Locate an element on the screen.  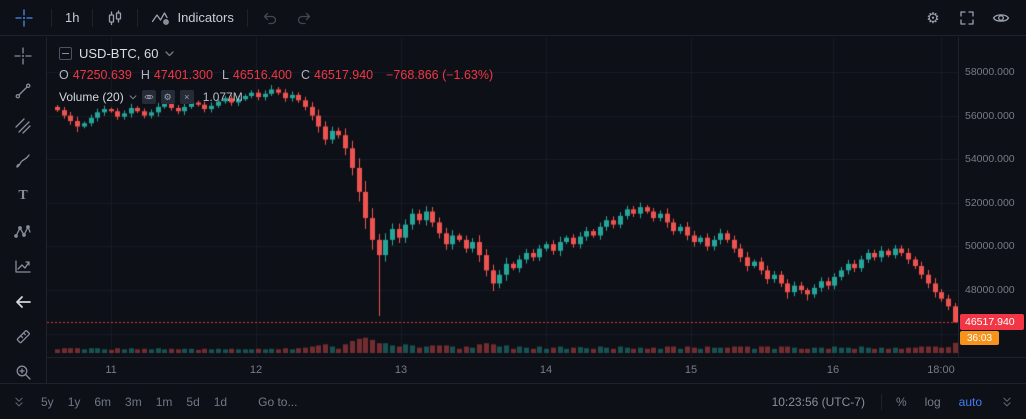
time-tick-label: 12 is located at coordinates (256, 370).